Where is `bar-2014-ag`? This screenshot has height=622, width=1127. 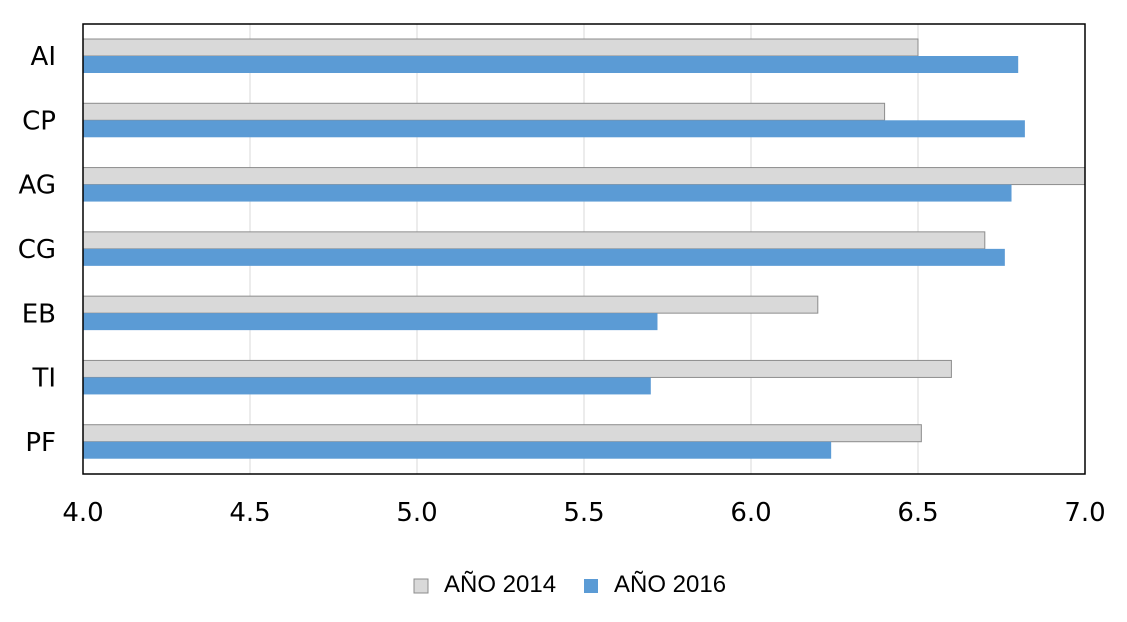
bar-2014-ag is located at coordinates (584, 176).